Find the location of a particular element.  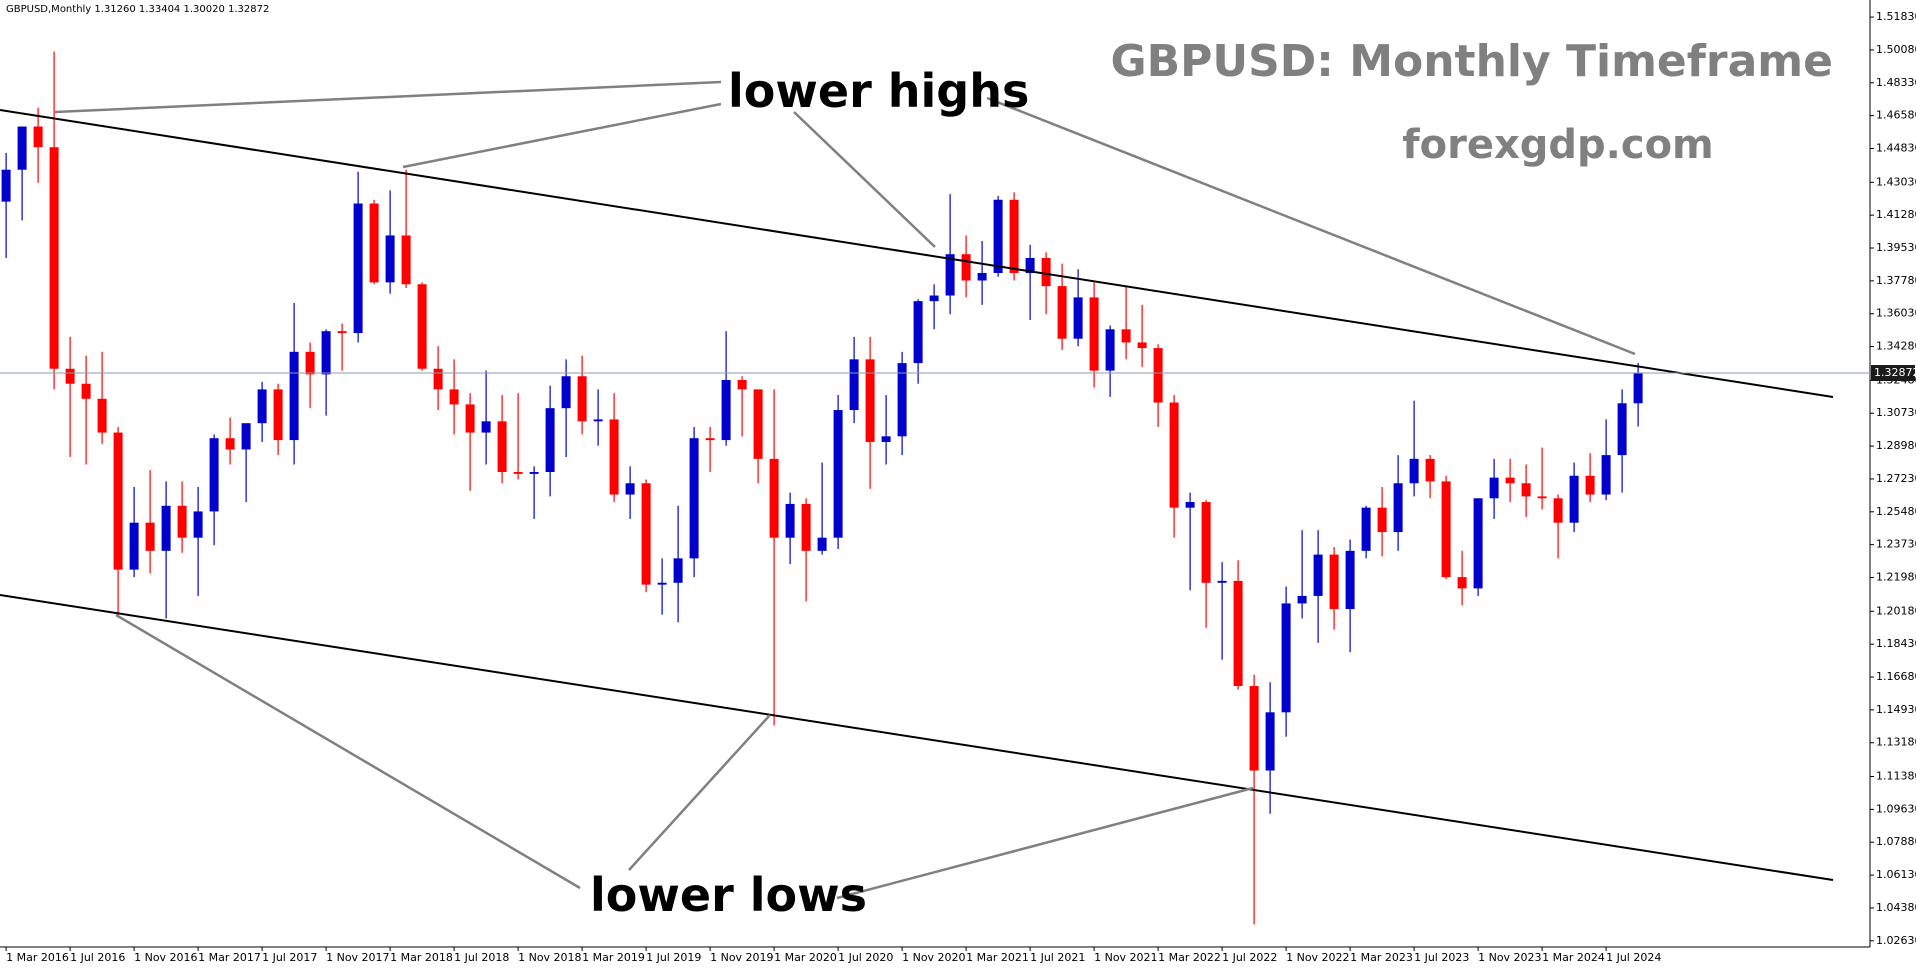

y-tick-label: 1.36030 is located at coordinates (1896, 313).